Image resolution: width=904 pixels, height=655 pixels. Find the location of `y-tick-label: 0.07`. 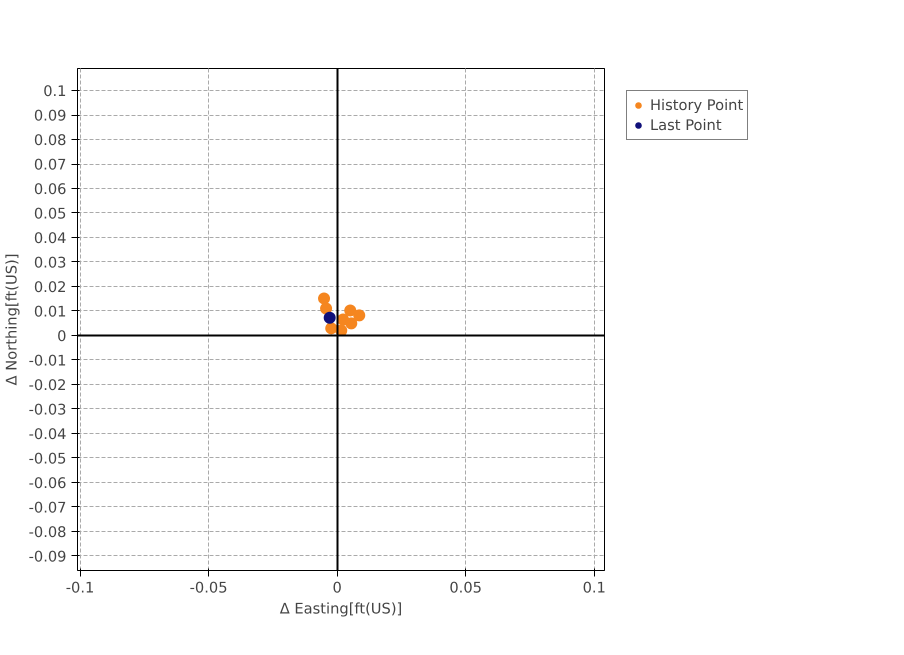

y-tick-label: 0.07 is located at coordinates (50, 165).